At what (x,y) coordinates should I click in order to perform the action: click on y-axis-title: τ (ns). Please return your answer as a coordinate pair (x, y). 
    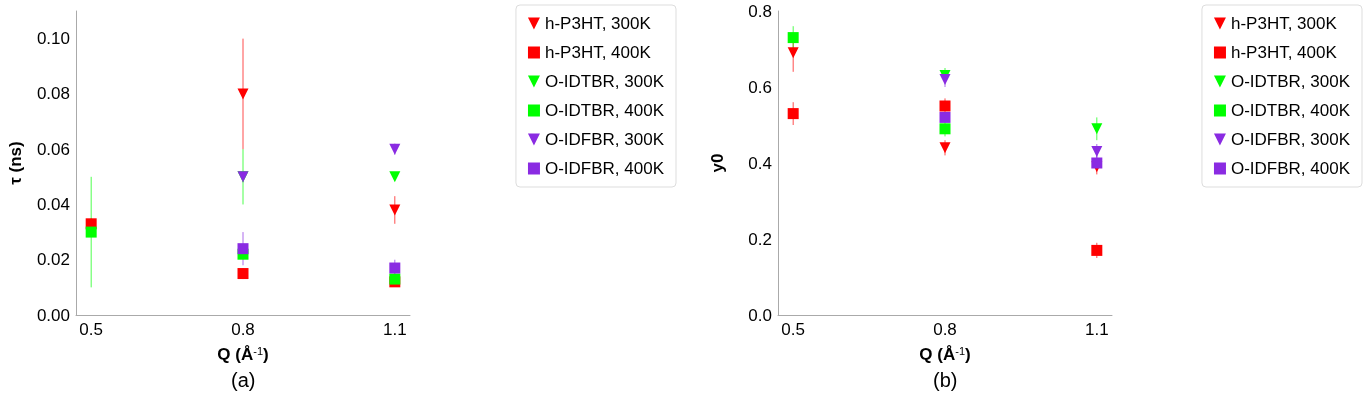
    Looking at the image, I should click on (15, 163).